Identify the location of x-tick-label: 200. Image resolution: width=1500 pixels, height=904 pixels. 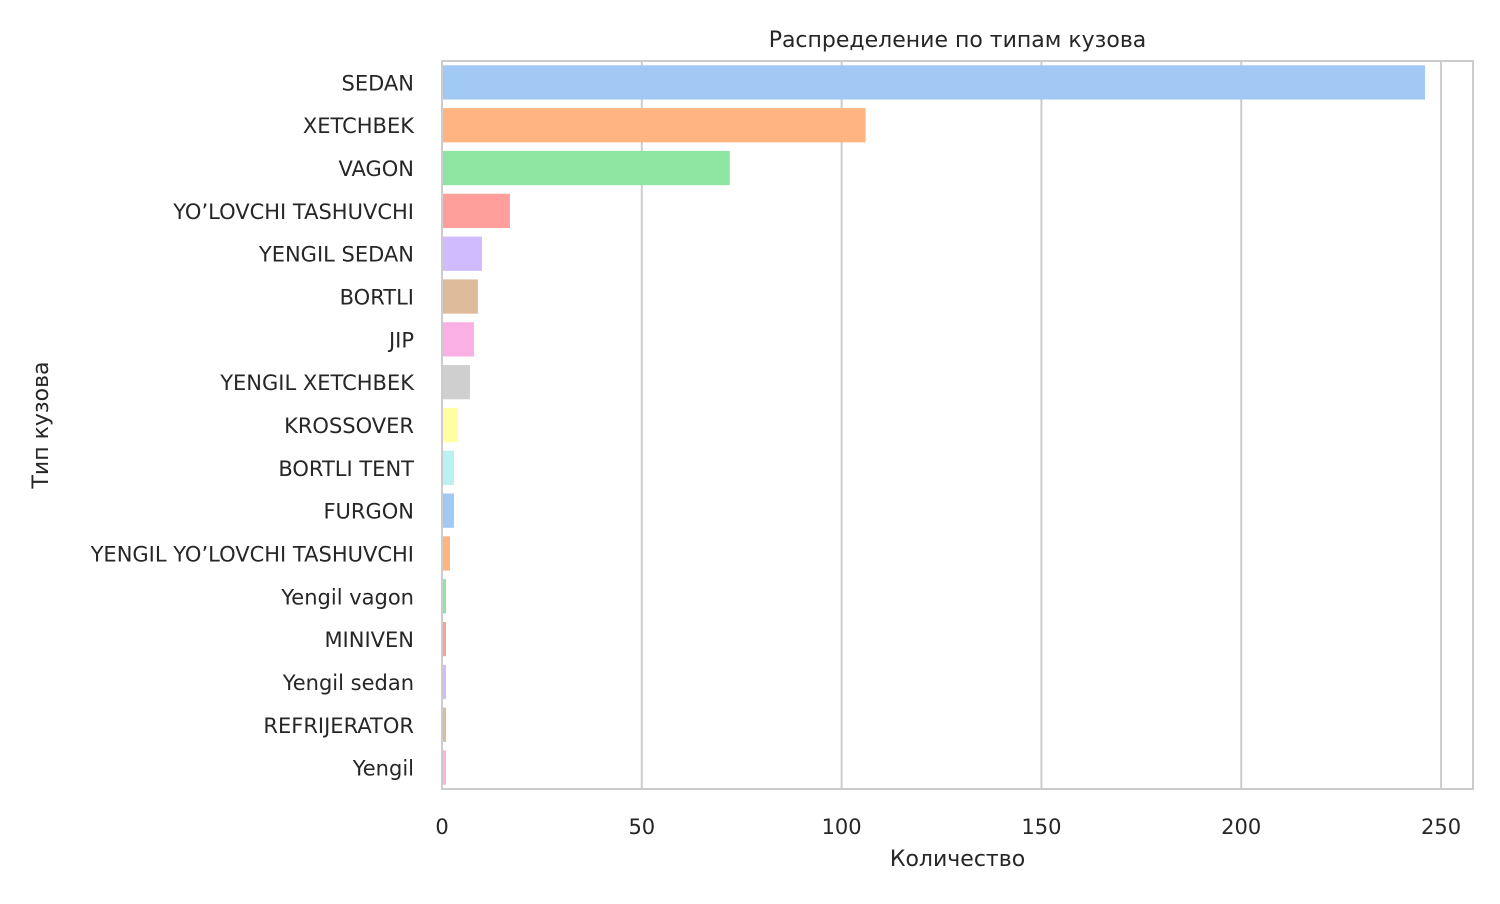
(1241, 827).